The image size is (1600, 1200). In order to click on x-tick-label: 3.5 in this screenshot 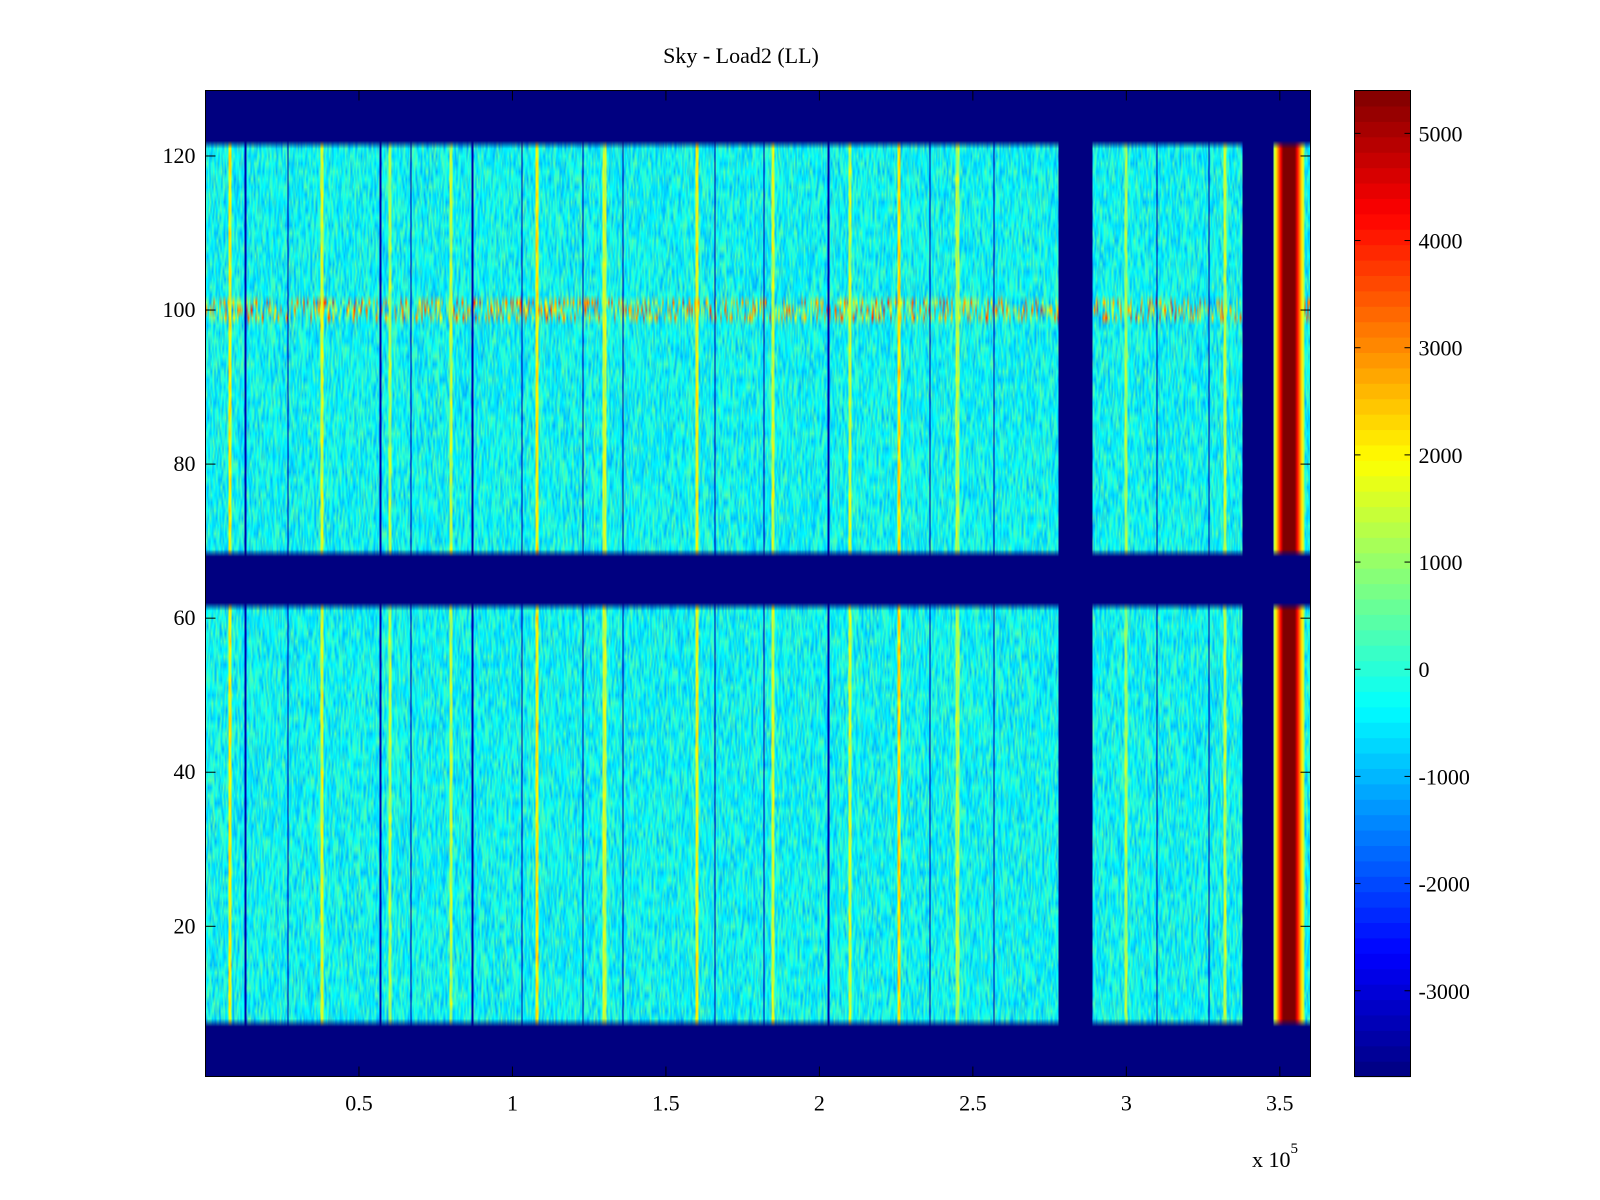, I will do `click(1280, 1103)`.